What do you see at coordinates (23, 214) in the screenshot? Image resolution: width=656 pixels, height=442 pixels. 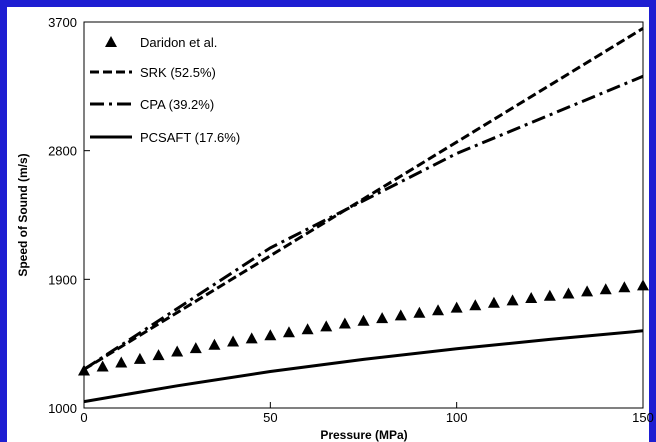 I see `y-axis-title: Speed of Sound (m/s)` at bounding box center [23, 214].